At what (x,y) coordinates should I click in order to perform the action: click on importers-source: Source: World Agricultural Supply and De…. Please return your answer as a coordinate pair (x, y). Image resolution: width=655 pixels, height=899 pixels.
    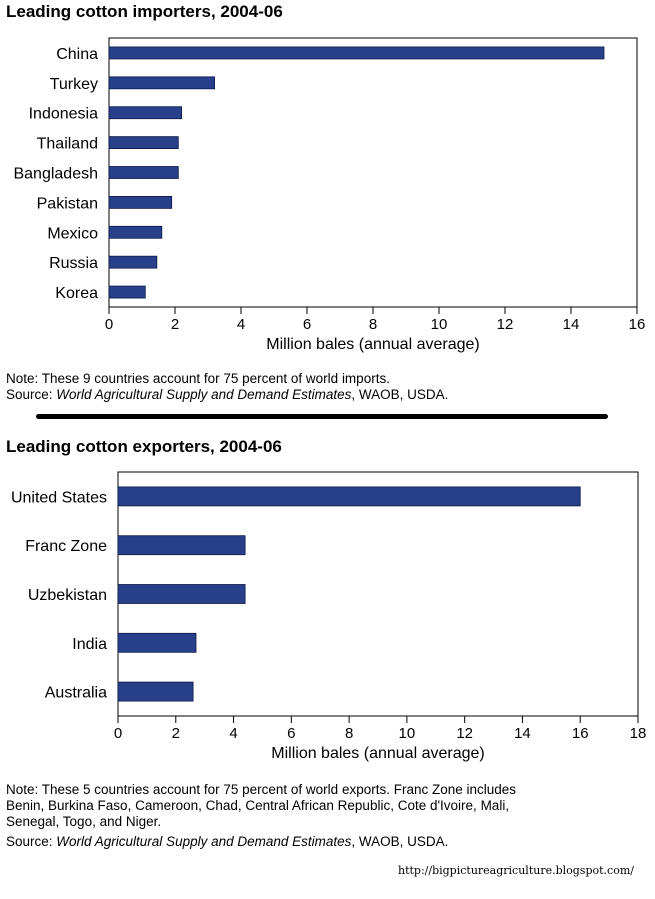
    Looking at the image, I should click on (227, 394).